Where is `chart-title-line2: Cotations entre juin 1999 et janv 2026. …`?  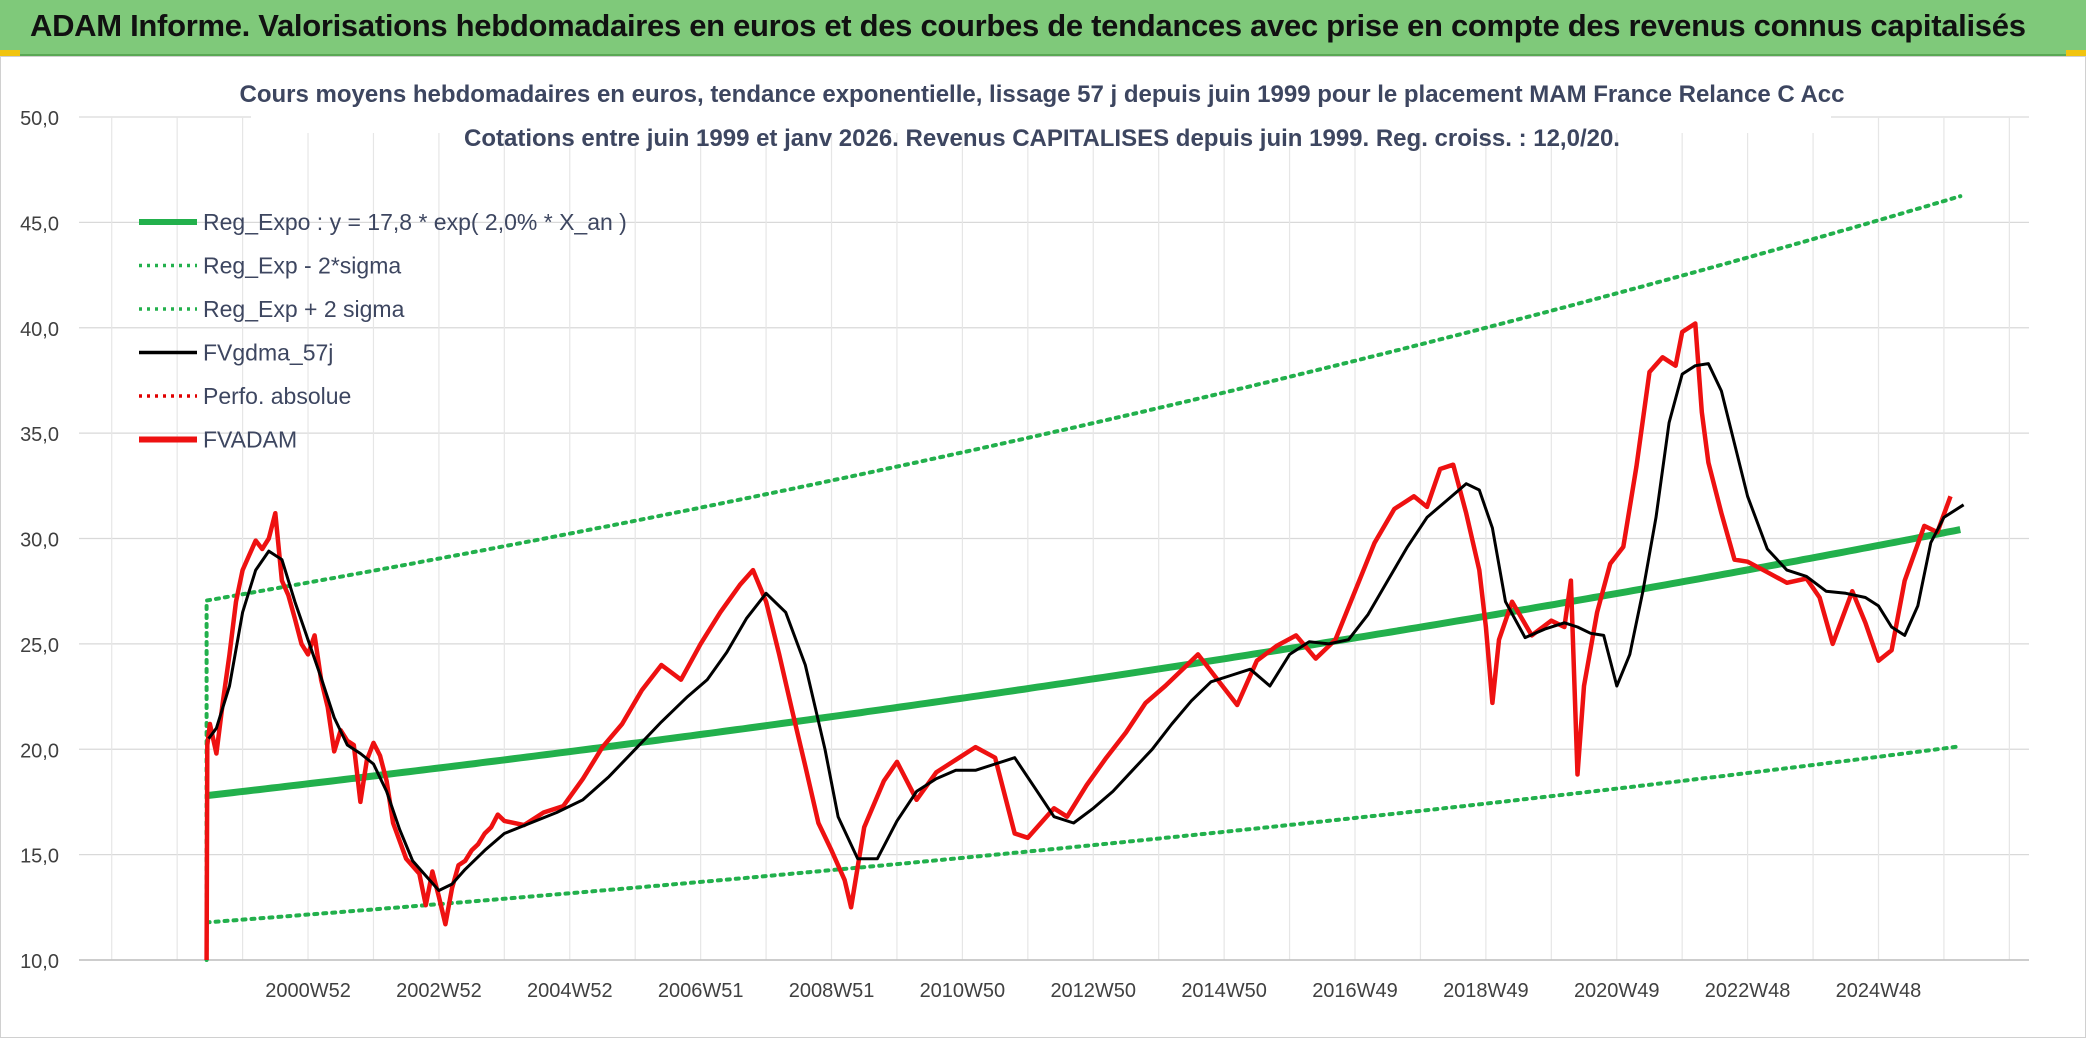 chart-title-line2: Cotations entre juin 1999 et janv 2026. … is located at coordinates (1042, 138).